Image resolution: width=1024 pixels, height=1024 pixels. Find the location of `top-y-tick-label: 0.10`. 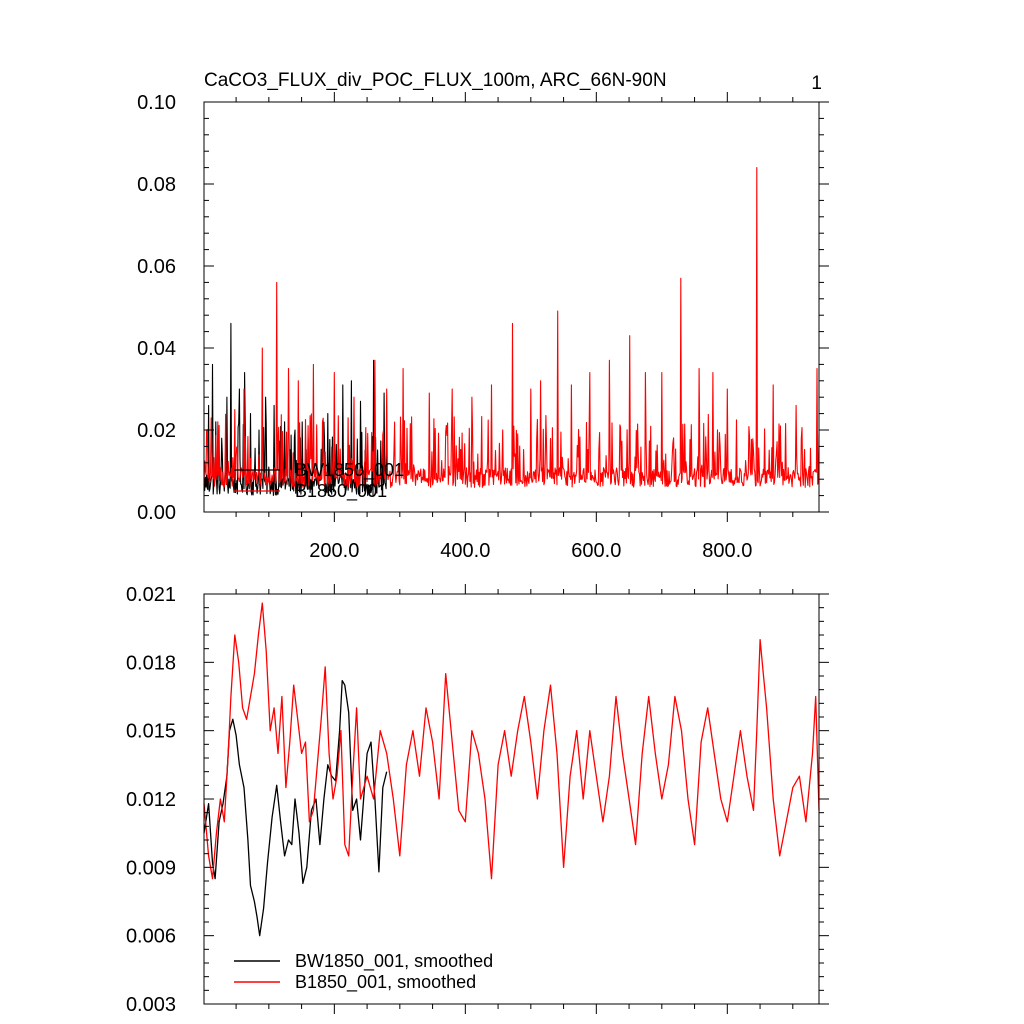

top-y-tick-label: 0.10 is located at coordinates (156, 103).